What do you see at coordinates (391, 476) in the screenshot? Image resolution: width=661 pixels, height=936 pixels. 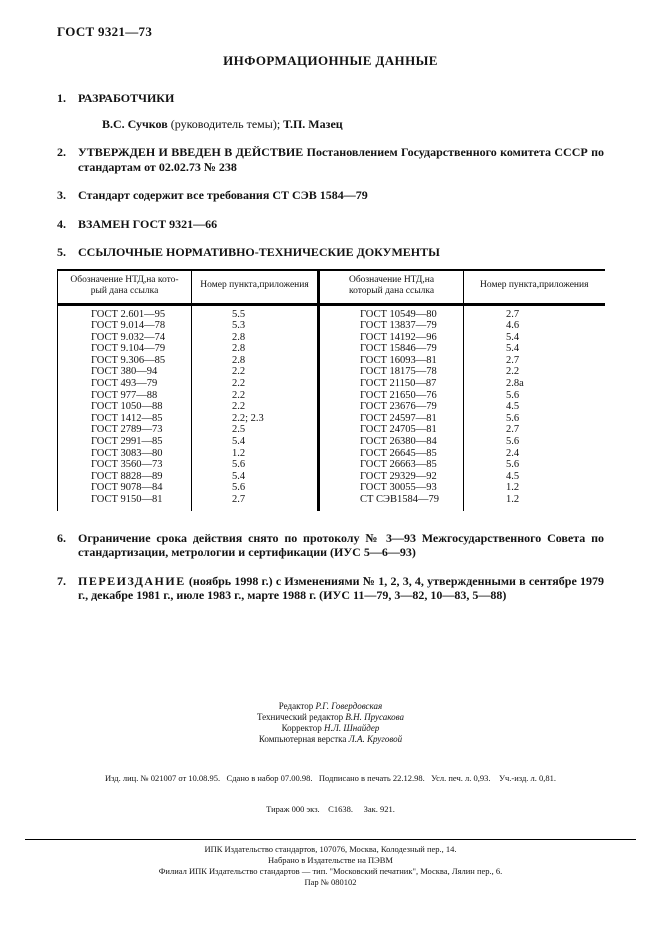 I see `ntd-ref-cell: ГОСТ 29329—92` at bounding box center [391, 476].